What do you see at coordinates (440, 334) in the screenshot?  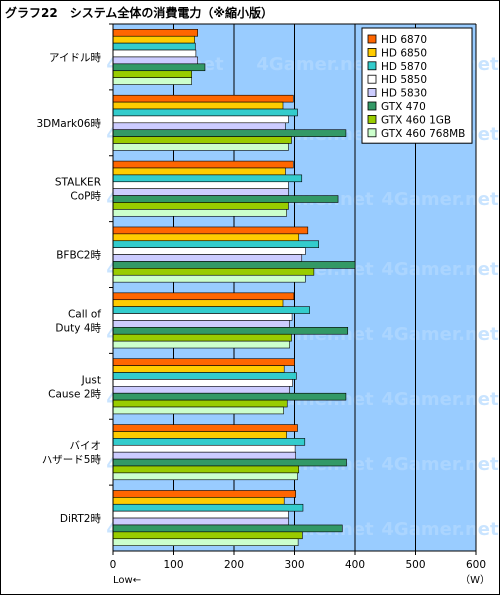 I see `watermark-4-2: 4Gamer.net` at bounding box center [440, 334].